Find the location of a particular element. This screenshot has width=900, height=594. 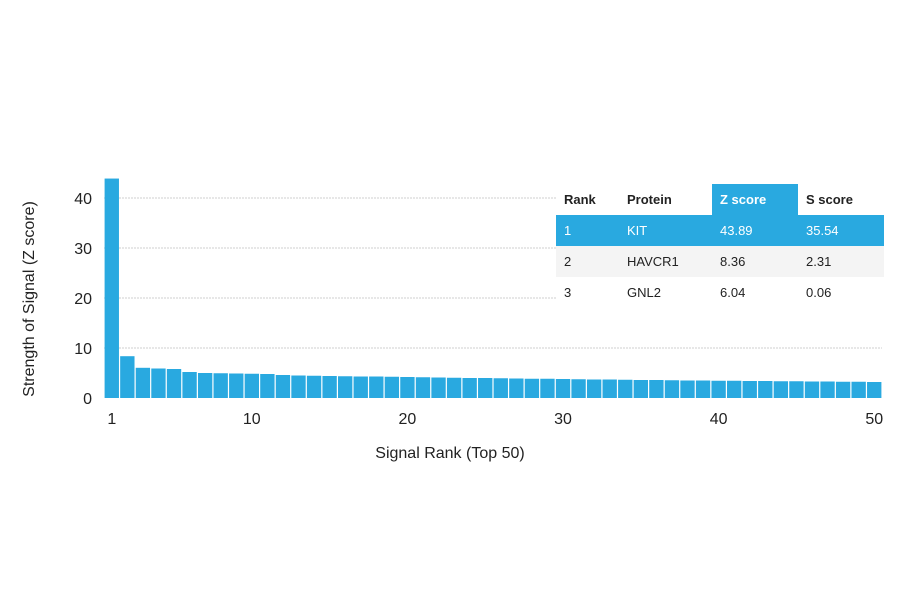

table-cell: 2.31 is located at coordinates (818, 261).